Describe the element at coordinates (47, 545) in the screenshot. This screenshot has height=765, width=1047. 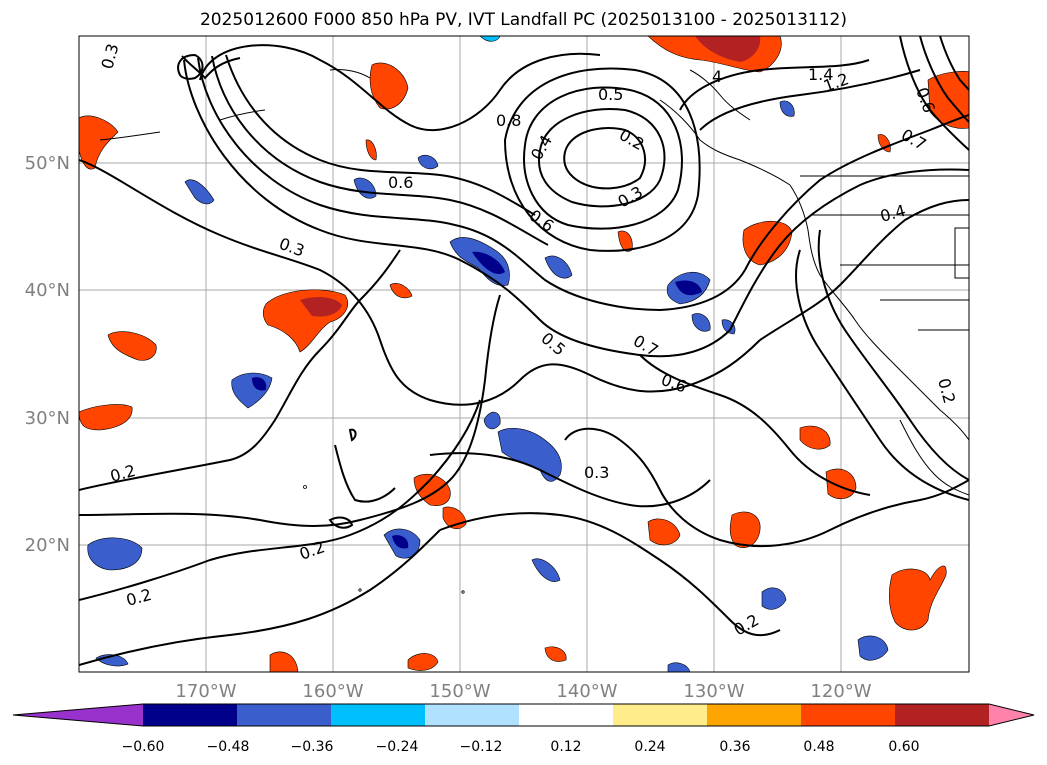
I see `lat-tick-label: 20°N` at that location.